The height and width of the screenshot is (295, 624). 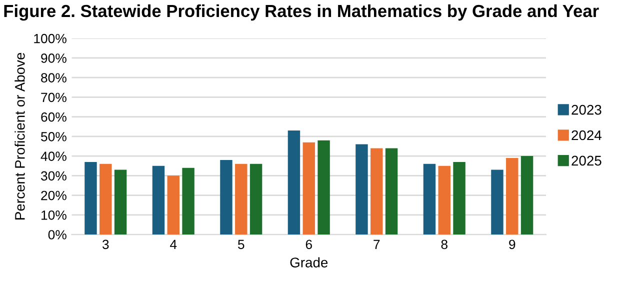 I want to click on x-tick-label: 7, so click(x=377, y=244).